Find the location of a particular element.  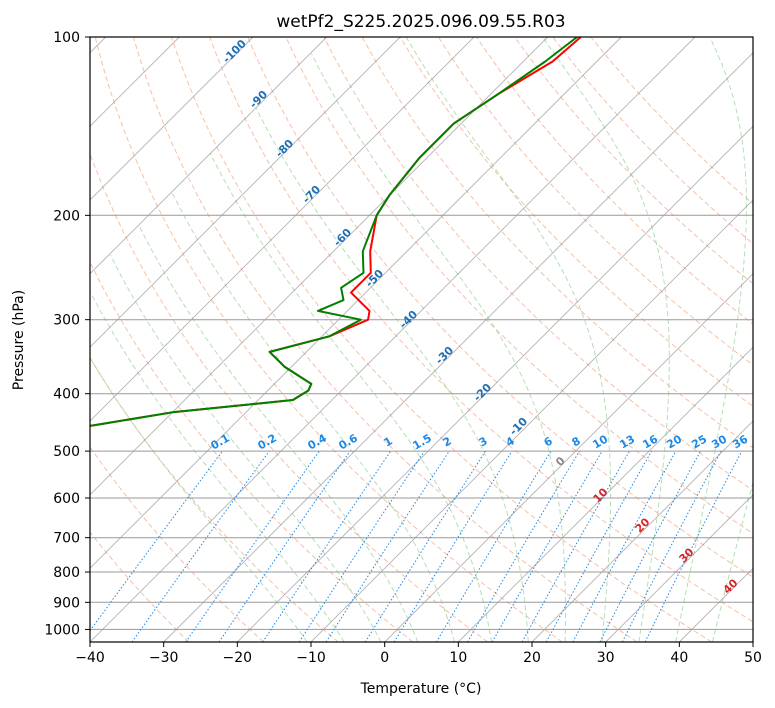

moist-adiabat-label: 20 is located at coordinates (643, 525).